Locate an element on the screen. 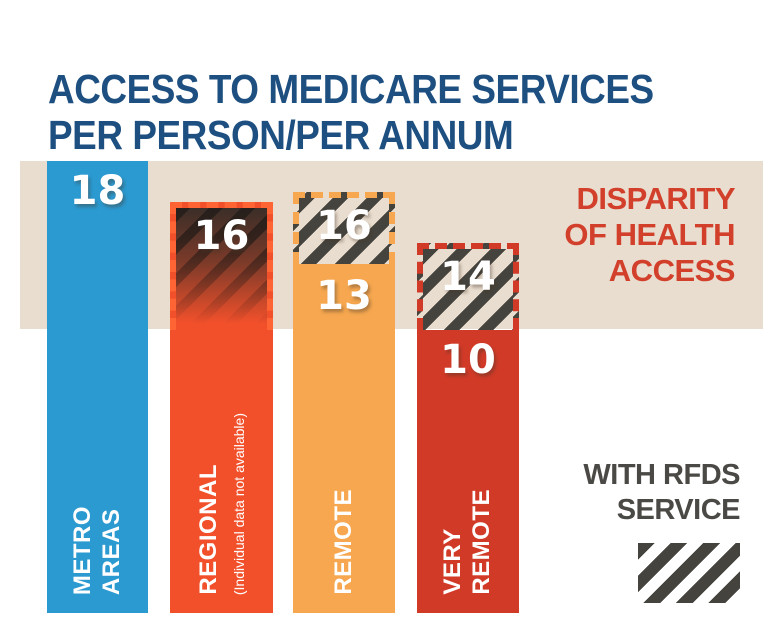  bar-remote-value: 13 is located at coordinates (344, 296).